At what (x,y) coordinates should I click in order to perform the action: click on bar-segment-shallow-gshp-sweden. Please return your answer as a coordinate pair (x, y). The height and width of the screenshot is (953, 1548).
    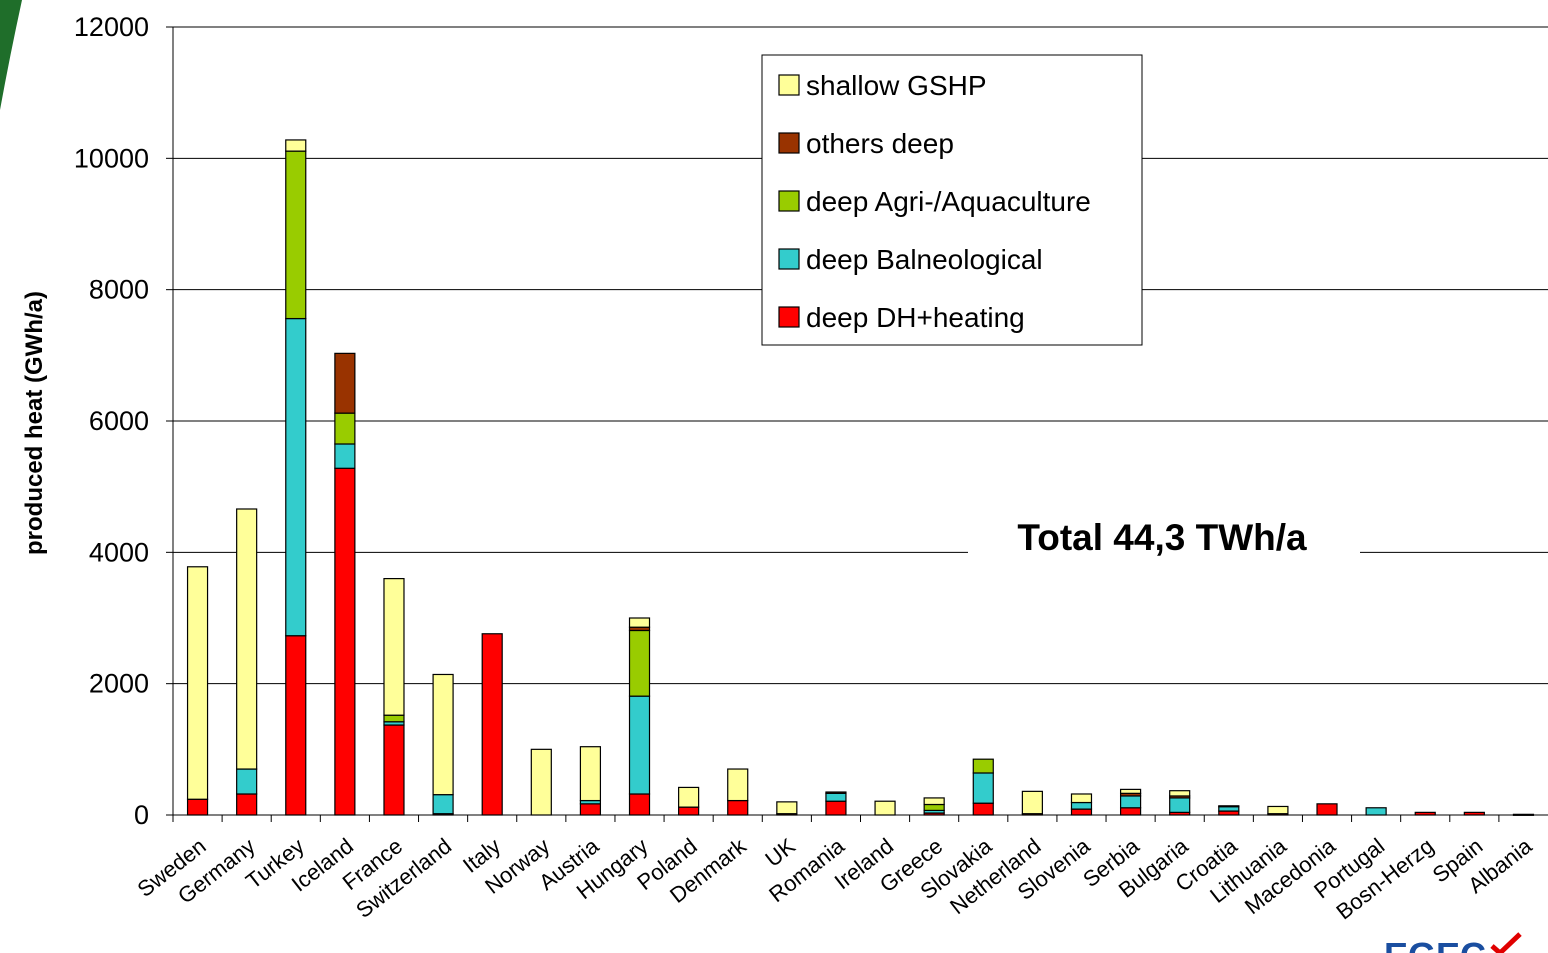
    Looking at the image, I should click on (197, 683).